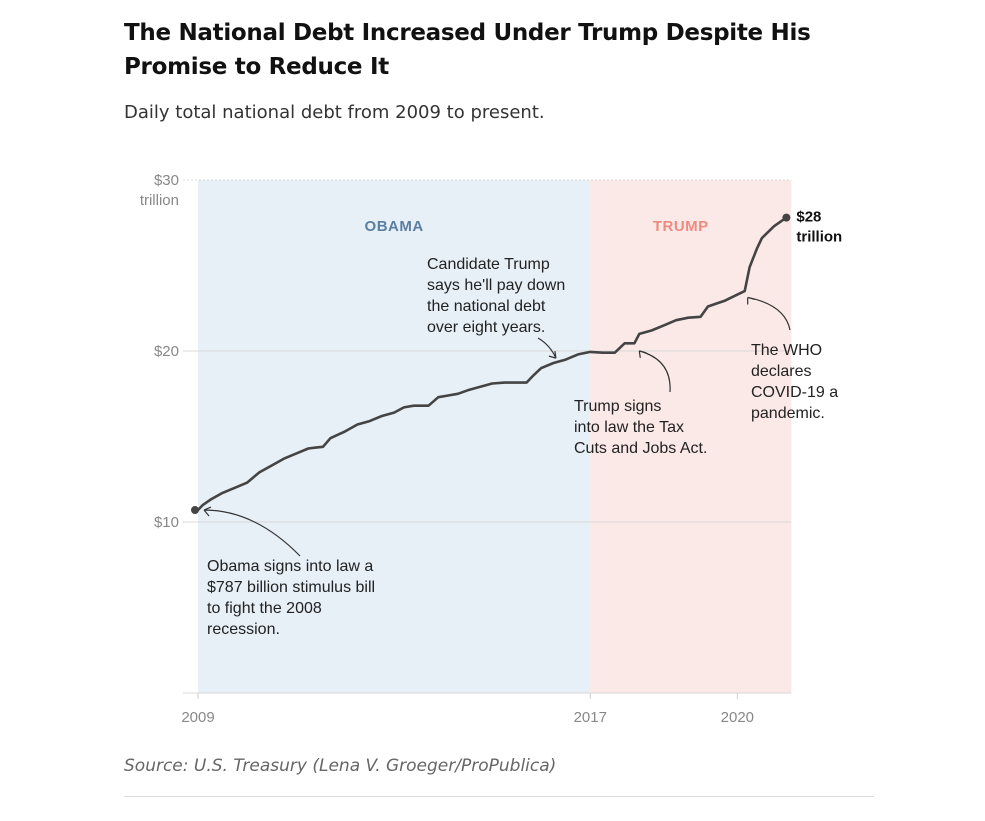  What do you see at coordinates (794, 392) in the screenshot?
I see `annotation-line: COVID-19 a` at bounding box center [794, 392].